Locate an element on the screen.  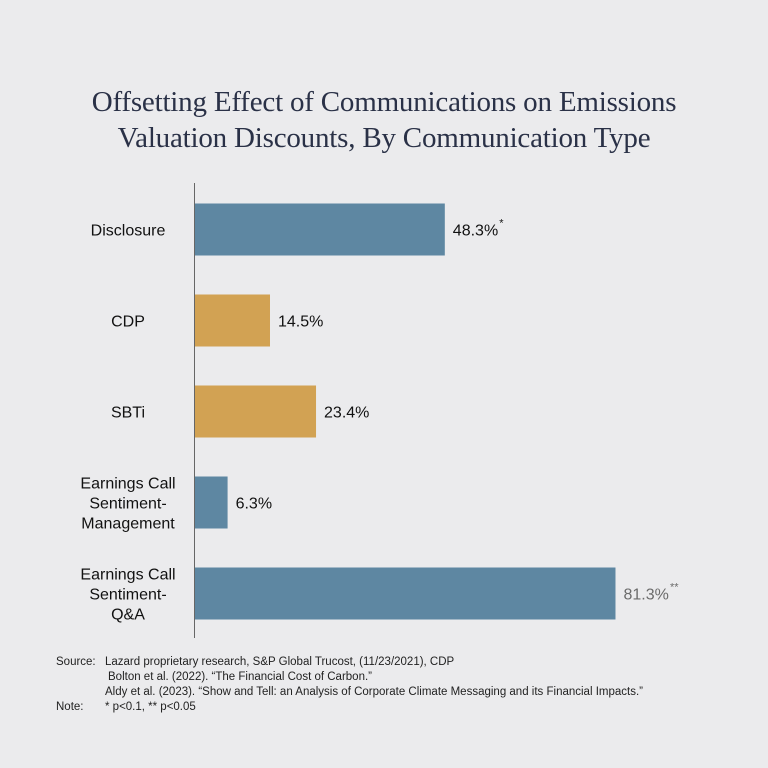
source-key: Source: is located at coordinates (76, 662).